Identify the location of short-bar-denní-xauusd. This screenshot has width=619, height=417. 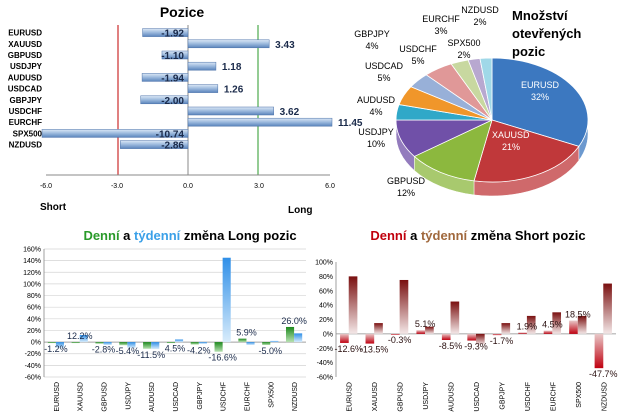
(370, 338).